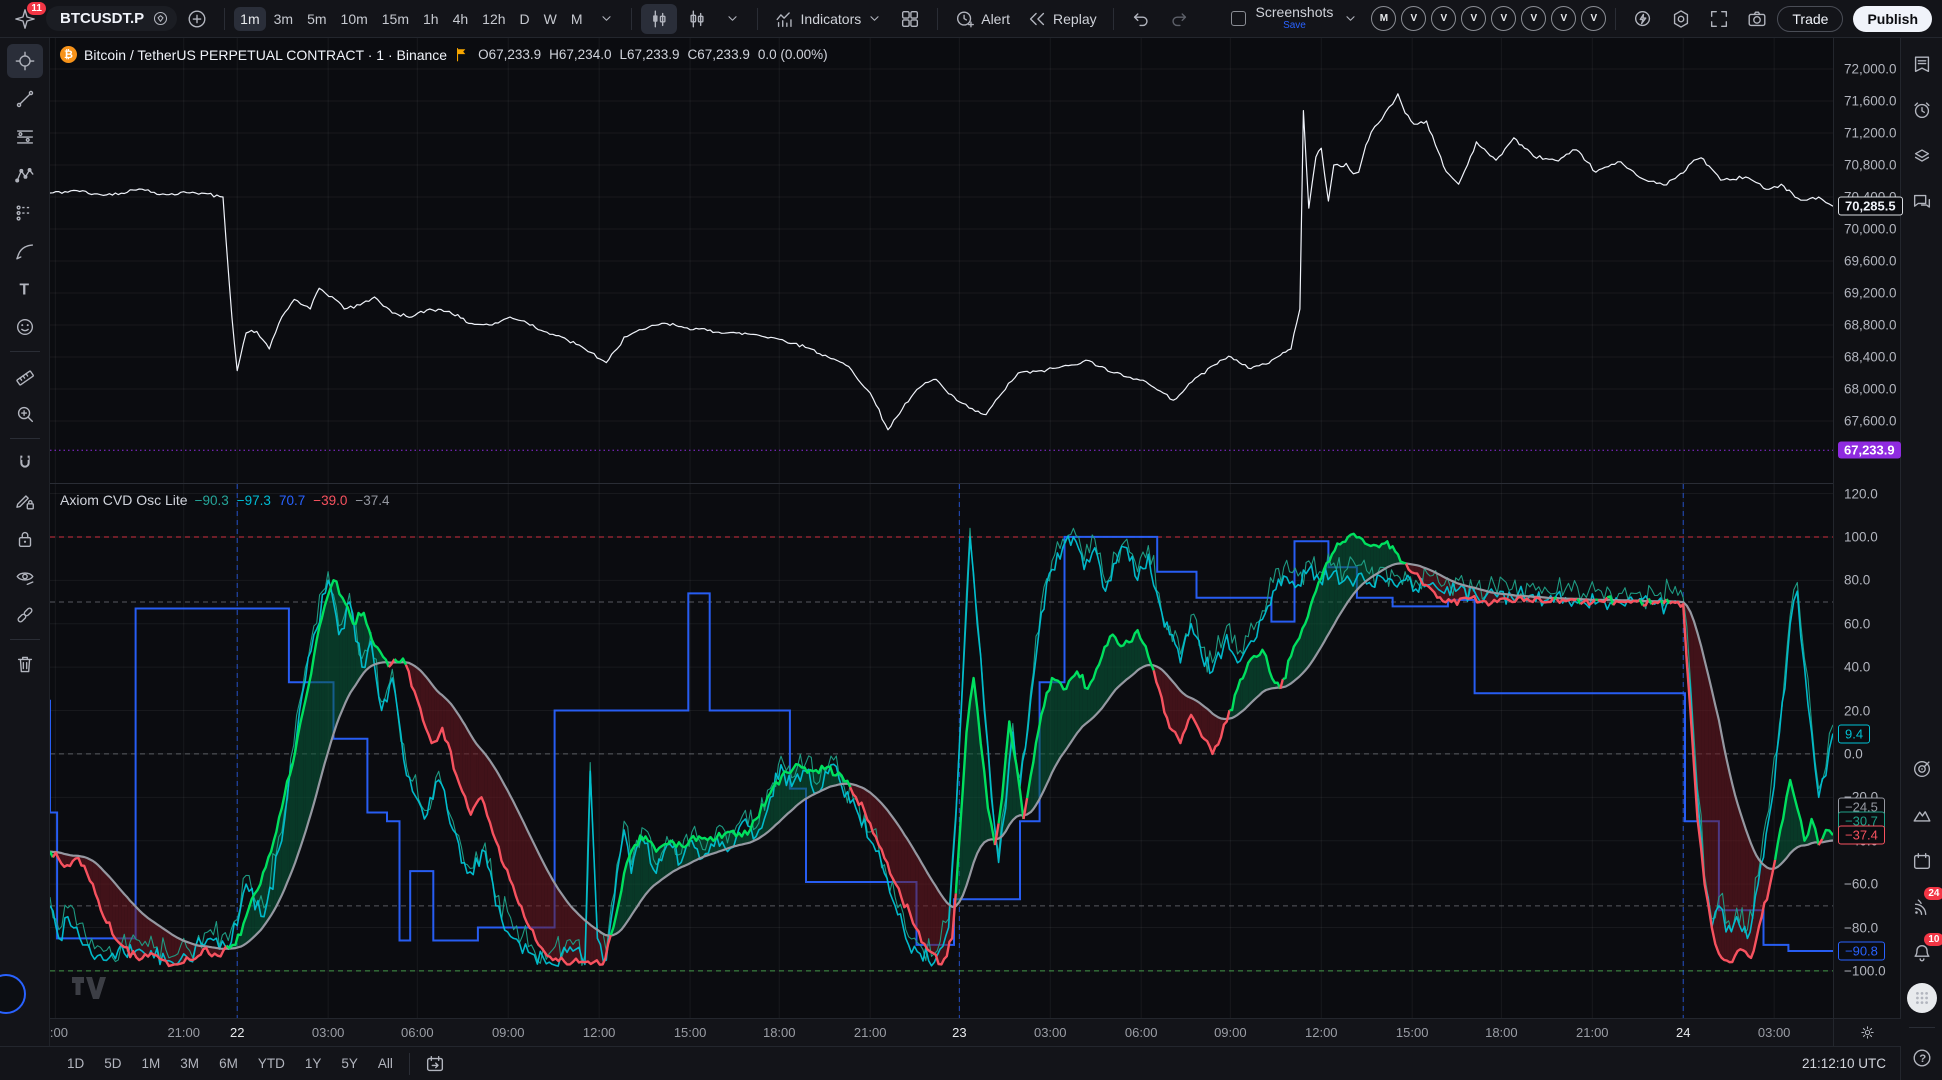 This screenshot has height=1080, width=1942. Describe the element at coordinates (395, 18) in the screenshot. I see `timeframe-15m: 15m` at that location.